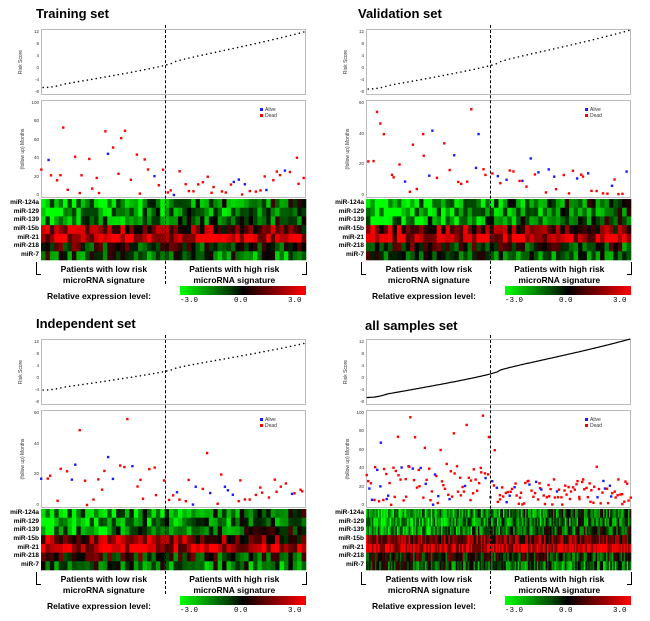 This screenshot has width=650, height=621. Describe the element at coordinates (28, 547) in the screenshot. I see `gene-label: miR-21` at that location.